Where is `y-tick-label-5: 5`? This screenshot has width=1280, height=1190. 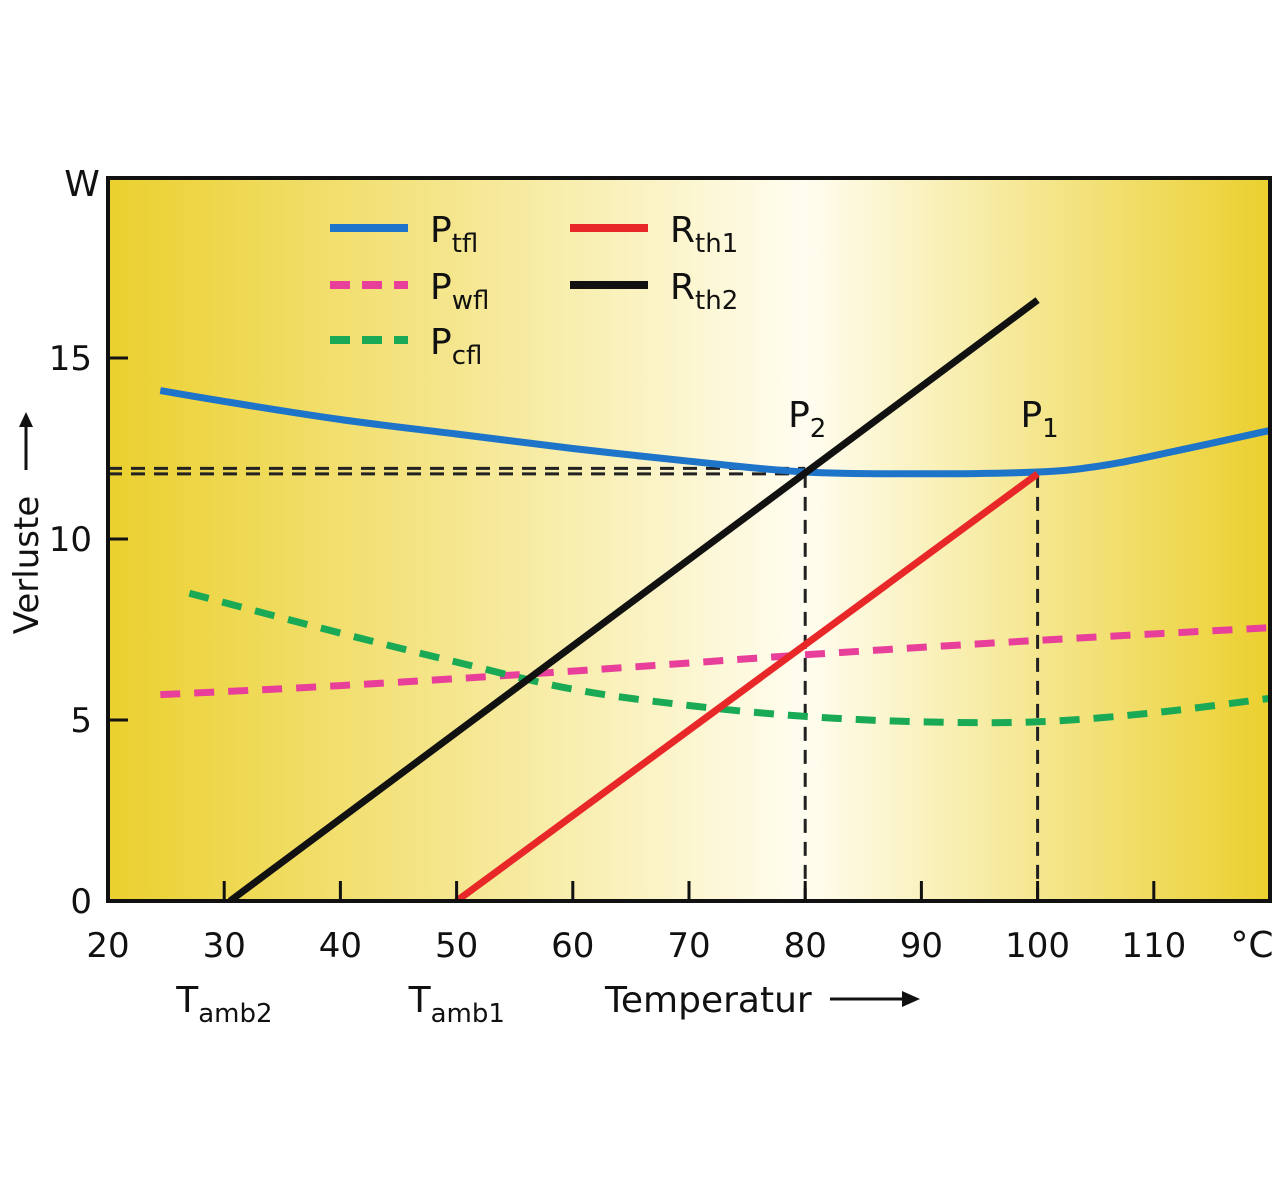 y-tick-label-5: 5 is located at coordinates (81, 721).